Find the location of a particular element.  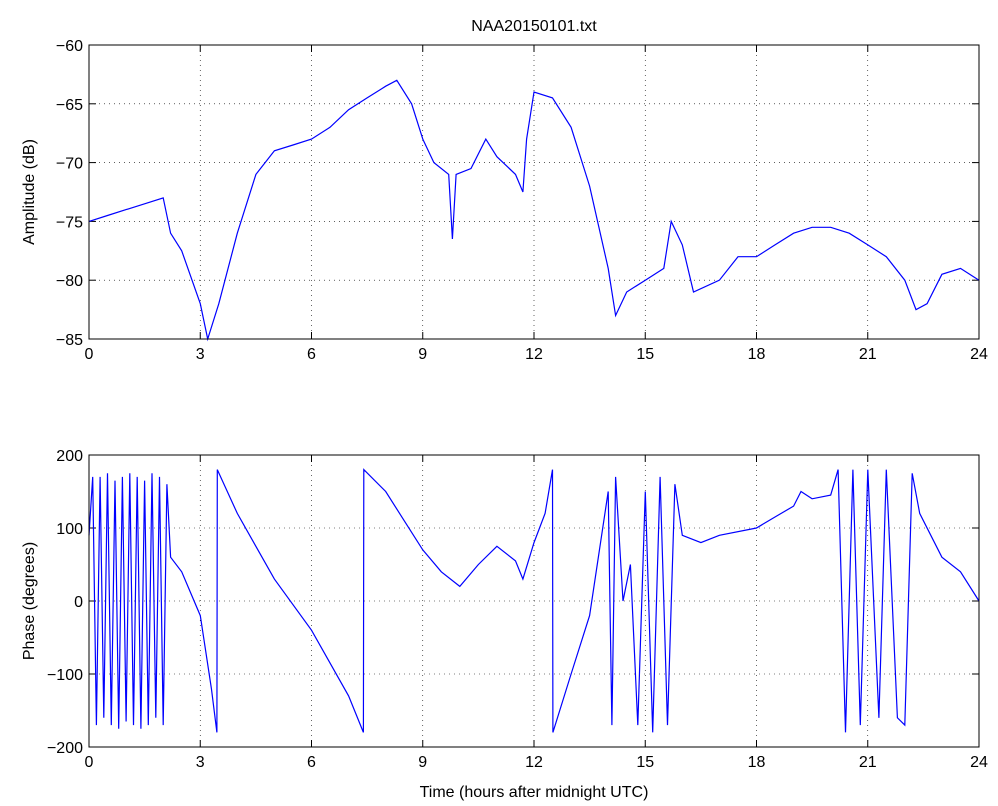

x-axis-label: Time (hours after midnight UTC) is located at coordinates (534, 792).